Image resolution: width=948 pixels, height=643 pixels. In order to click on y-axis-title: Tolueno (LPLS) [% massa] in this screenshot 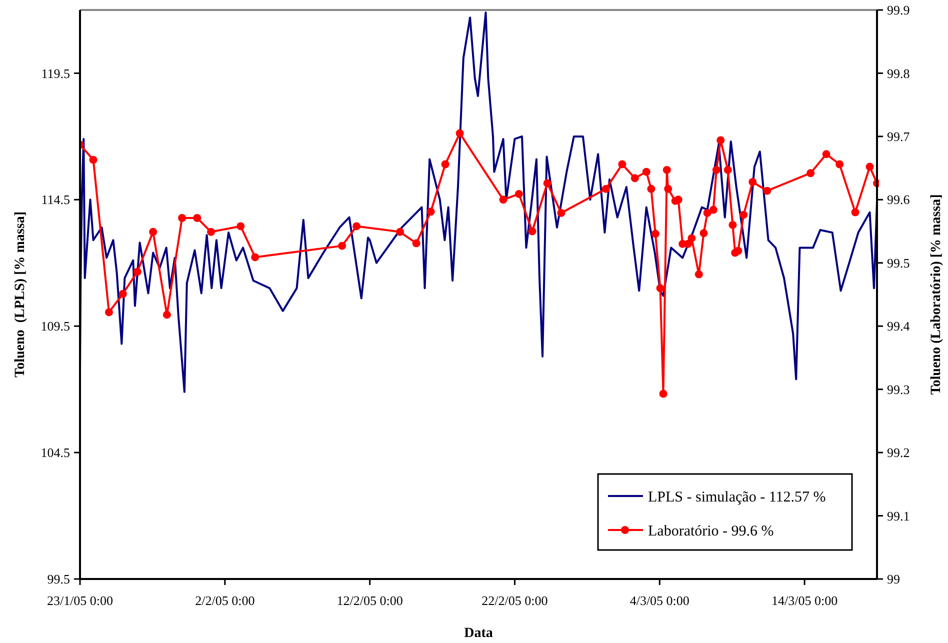, I will do `click(20, 295)`.